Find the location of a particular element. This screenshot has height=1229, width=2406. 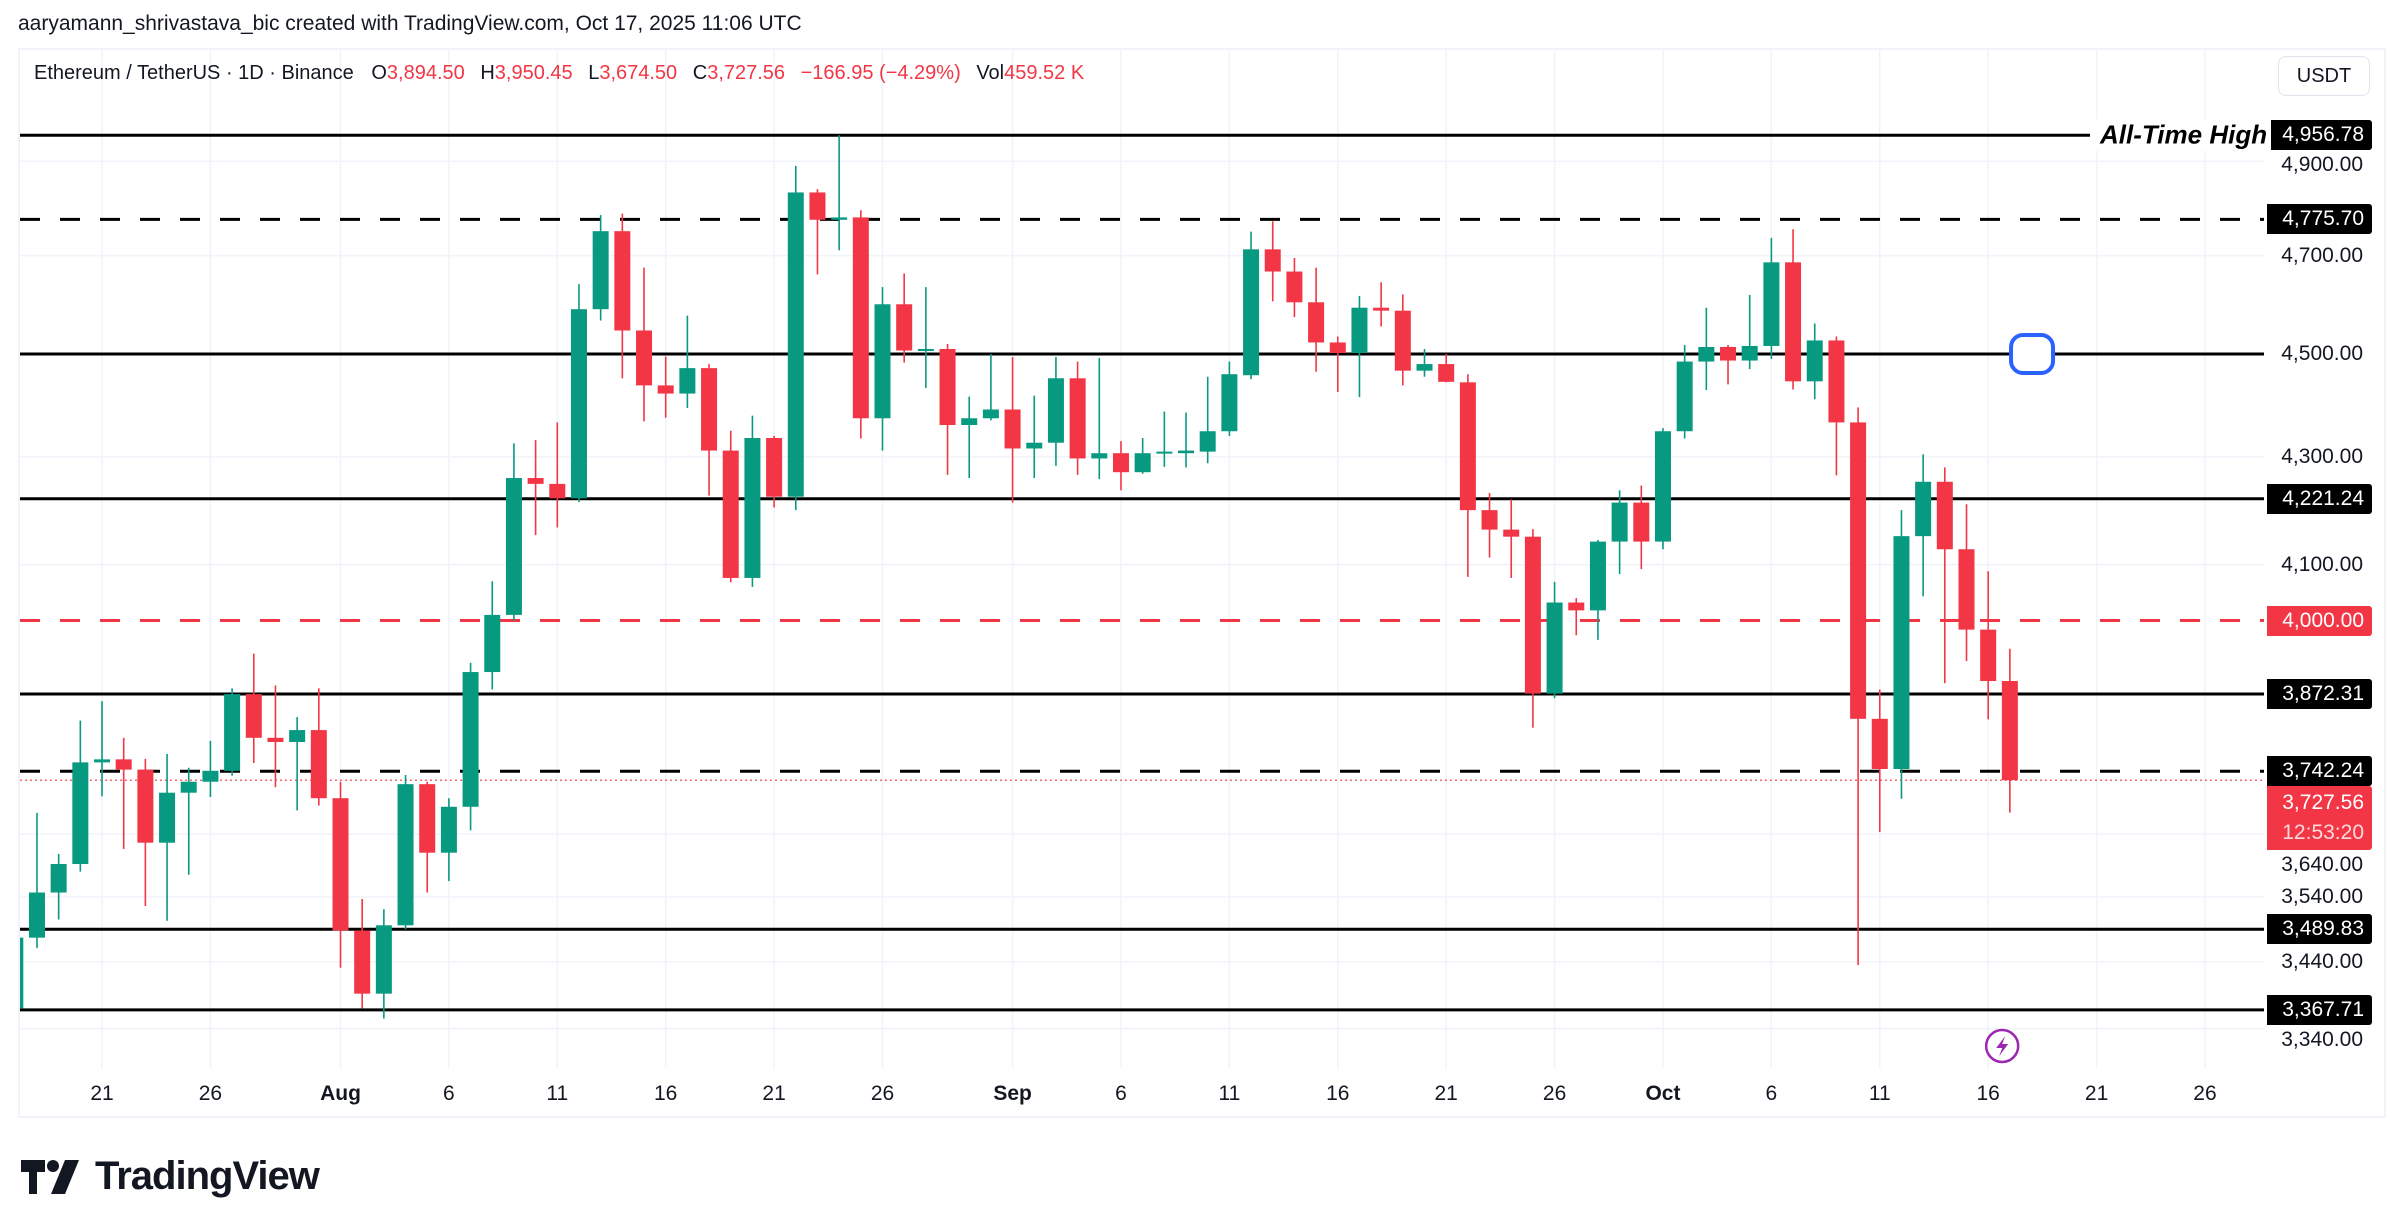

date-tick-label: 11 is located at coordinates (557, 1093).